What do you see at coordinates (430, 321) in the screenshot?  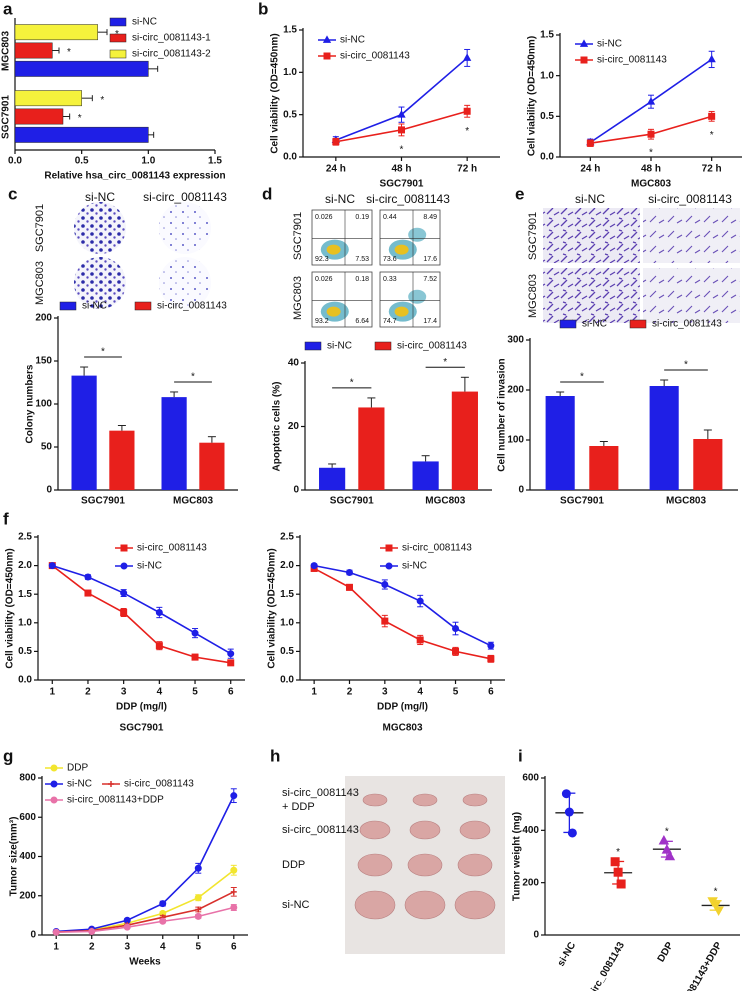 I see `image-label: 17.4` at bounding box center [430, 321].